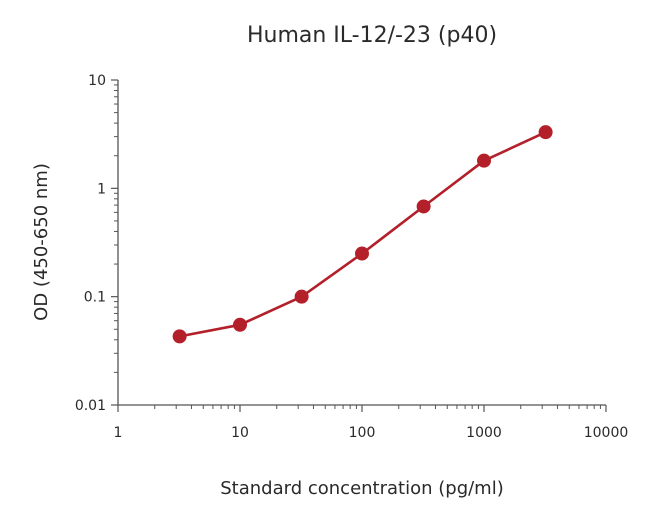  Describe the element at coordinates (362, 433) in the screenshot. I see `x-tick-label: 100` at that location.